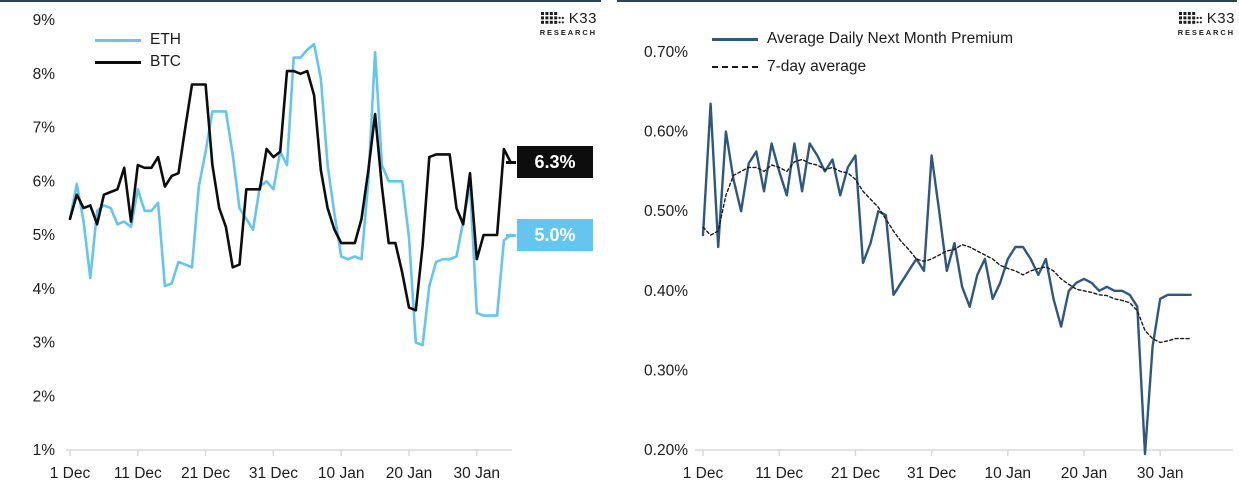 Image resolution: width=1239 pixels, height=494 pixels. I want to click on y-tick-label: 0.20%, so click(666, 450).